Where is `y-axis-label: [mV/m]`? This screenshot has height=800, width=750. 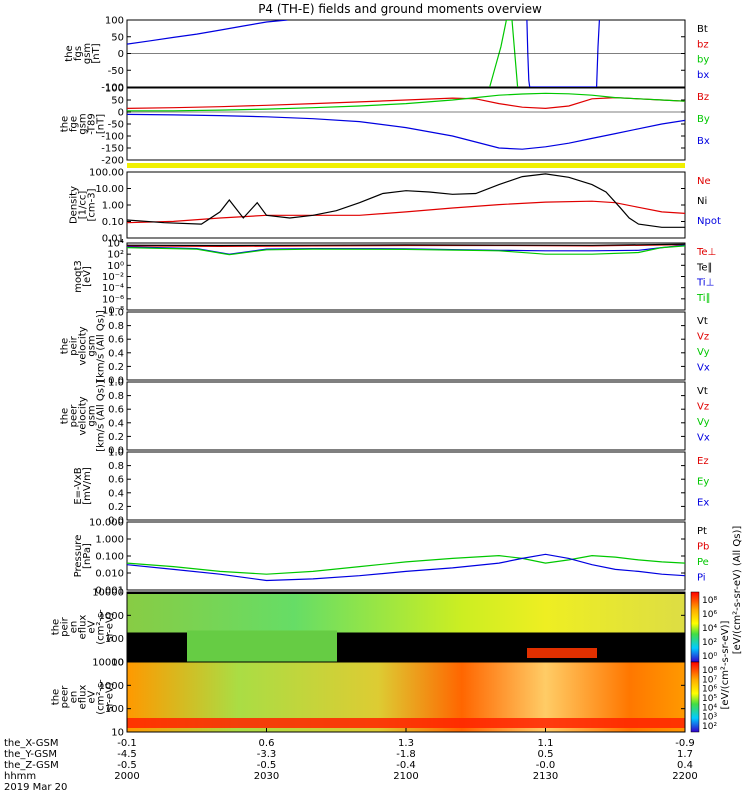 y-axis-label: [mV/m] is located at coordinates (87, 486).